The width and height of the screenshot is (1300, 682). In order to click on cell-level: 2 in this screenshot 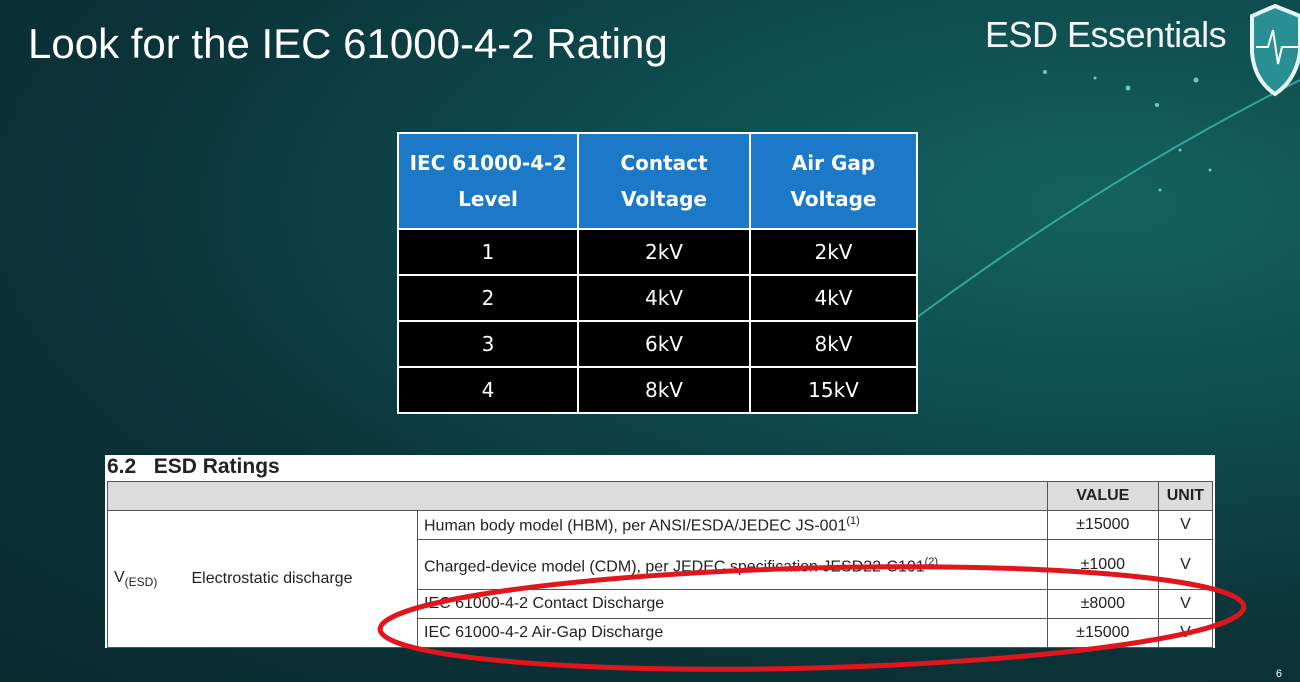, I will do `click(488, 298)`.